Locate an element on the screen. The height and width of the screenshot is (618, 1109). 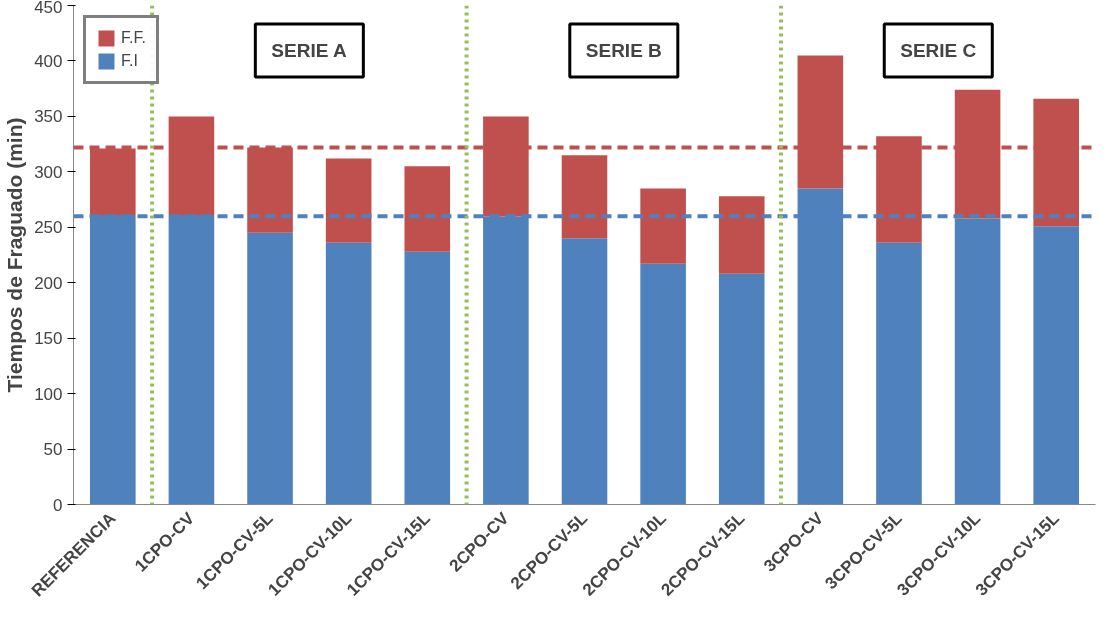
y-tick-label: 250 is located at coordinates (48, 228).